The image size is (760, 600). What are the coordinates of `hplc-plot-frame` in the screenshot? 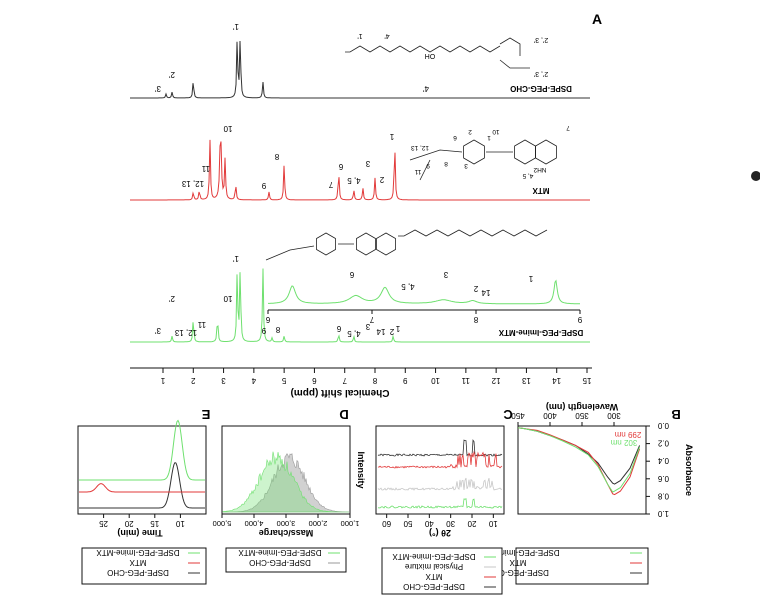 It's located at (142, 470).